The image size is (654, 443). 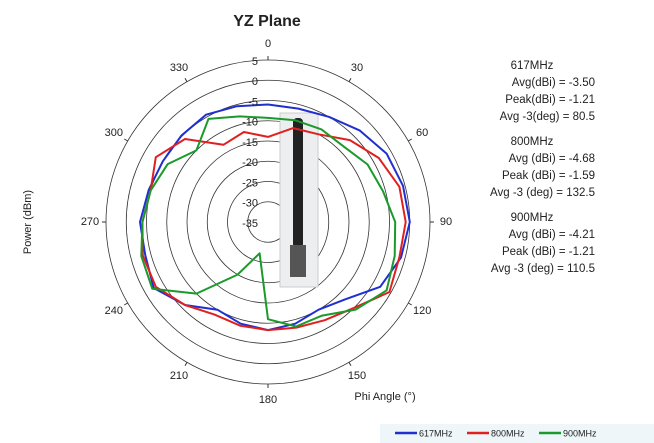 What do you see at coordinates (357, 68) in the screenshot?
I see `theta-tick-label: 30` at bounding box center [357, 68].